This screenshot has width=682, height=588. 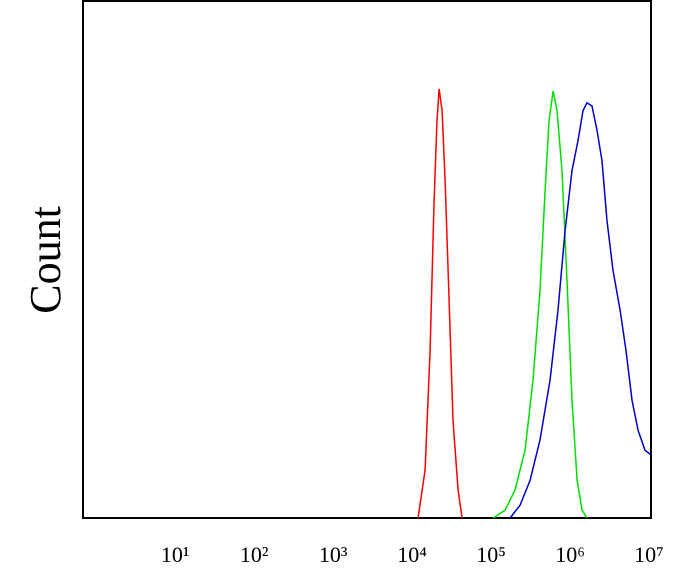 What do you see at coordinates (333, 554) in the screenshot?
I see `x-tick-label: 10³` at bounding box center [333, 554].